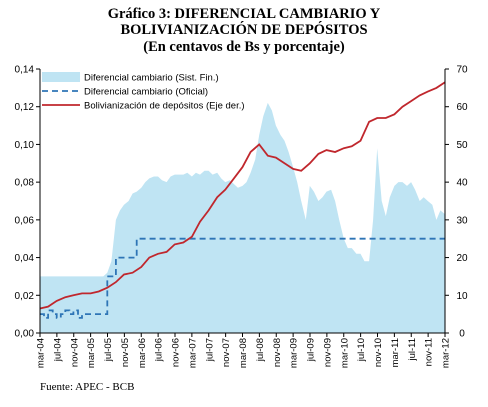  Describe the element at coordinates (446, 353) in the screenshot. I see `x-tick-label: mar-12` at that location.